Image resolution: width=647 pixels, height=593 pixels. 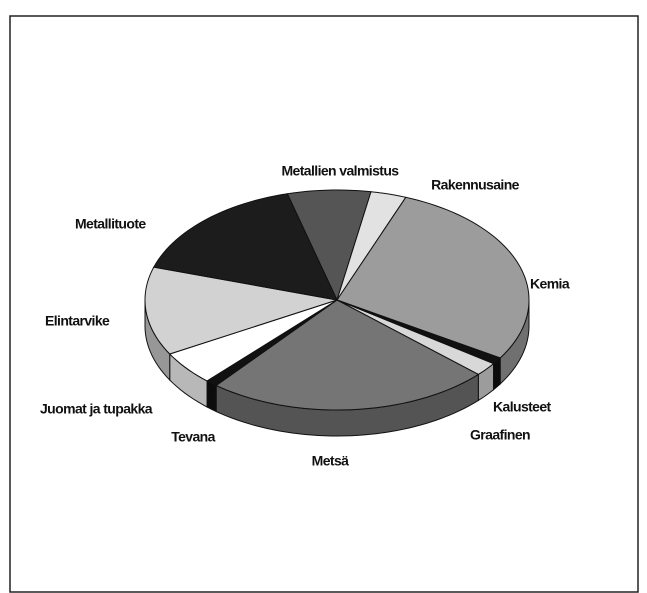 I want to click on slice-label: Graafinen, so click(x=500, y=435).